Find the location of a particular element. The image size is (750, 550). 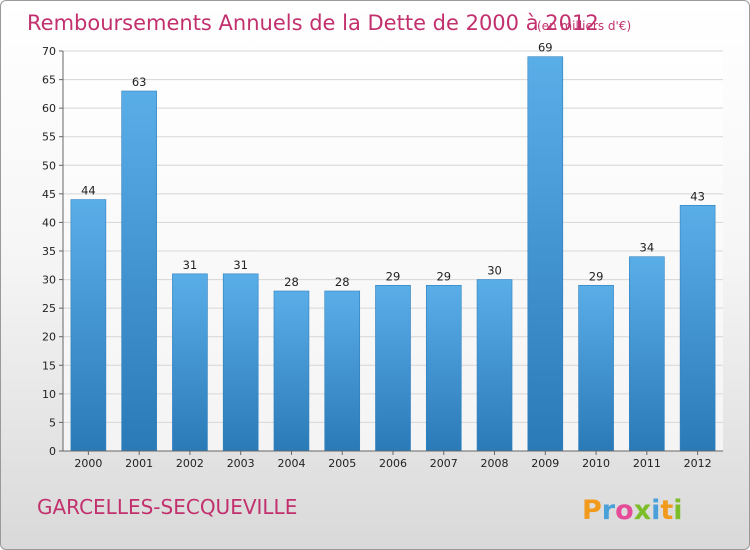

y-tick-label: 30 is located at coordinates (49, 280).